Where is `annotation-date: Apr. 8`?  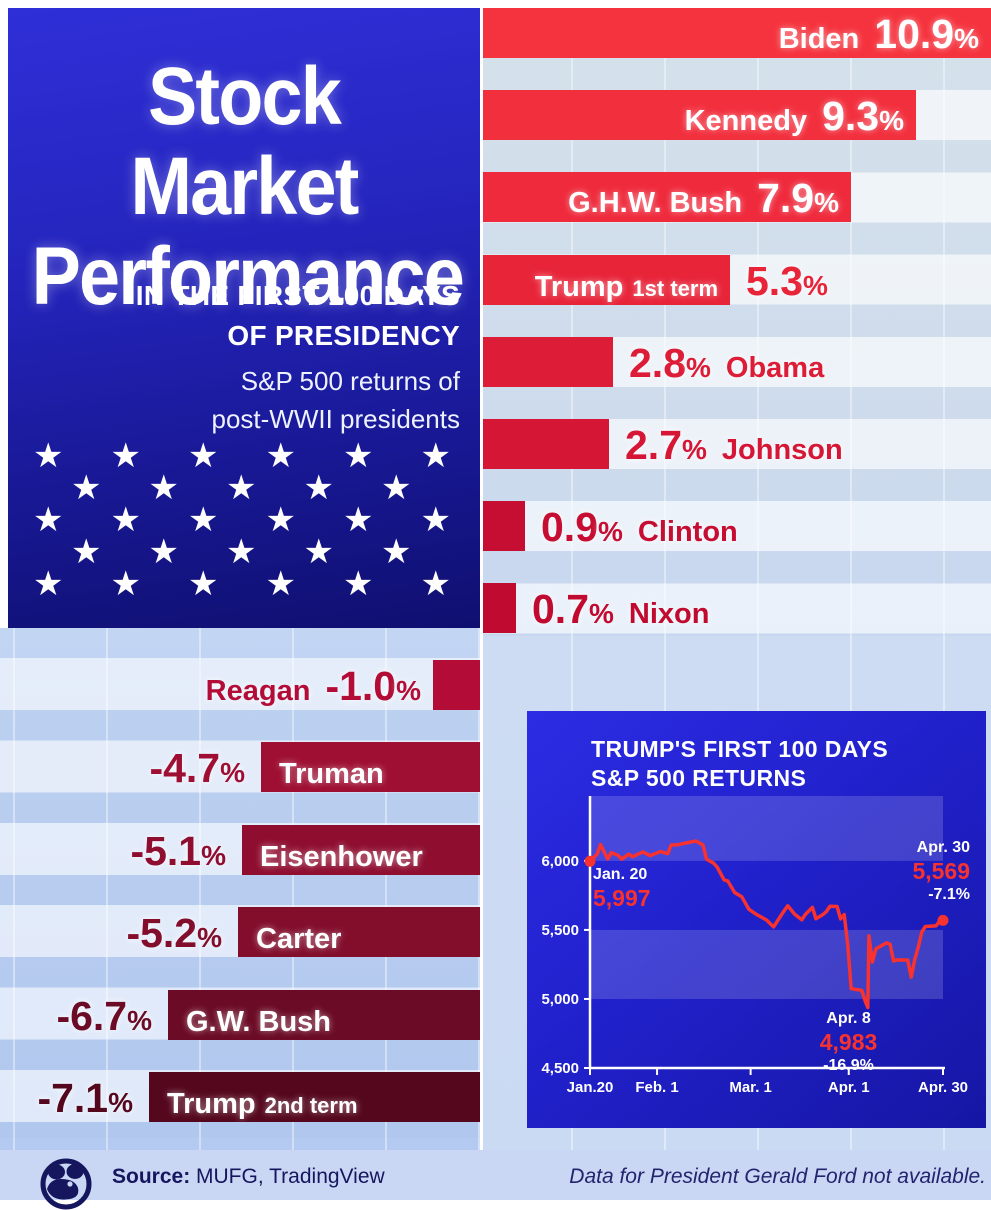
annotation-date: Apr. 8 is located at coordinates (848, 1018).